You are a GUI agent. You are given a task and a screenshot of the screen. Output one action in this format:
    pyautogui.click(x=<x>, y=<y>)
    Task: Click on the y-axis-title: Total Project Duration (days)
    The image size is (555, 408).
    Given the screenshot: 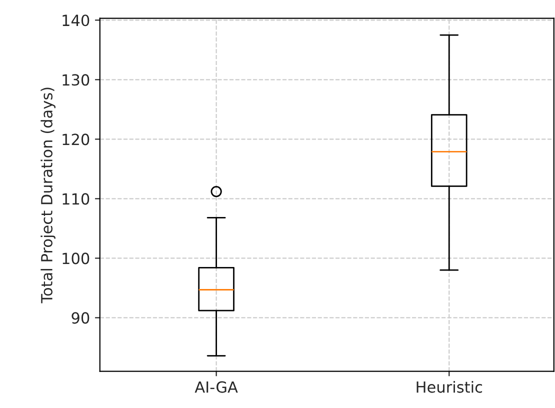 What is the action you would take?
    pyautogui.click(x=48, y=196)
    